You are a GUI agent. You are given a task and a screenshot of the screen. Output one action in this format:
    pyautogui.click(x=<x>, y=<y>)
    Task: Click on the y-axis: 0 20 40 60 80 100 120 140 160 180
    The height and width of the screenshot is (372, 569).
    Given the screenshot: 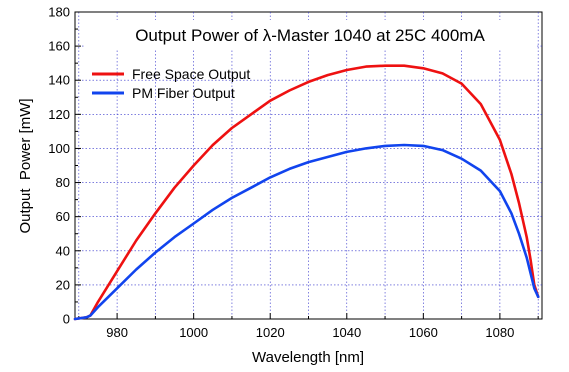 What is the action you would take?
    pyautogui.click(x=64, y=166)
    